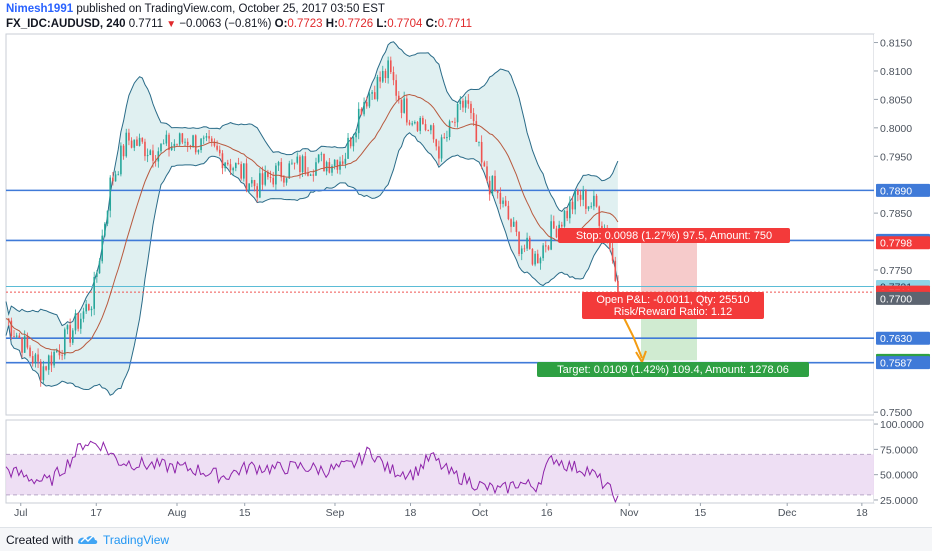  What do you see at coordinates (902, 425) in the screenshot?
I see `rsi-tick-label: 100.0000` at bounding box center [902, 425].